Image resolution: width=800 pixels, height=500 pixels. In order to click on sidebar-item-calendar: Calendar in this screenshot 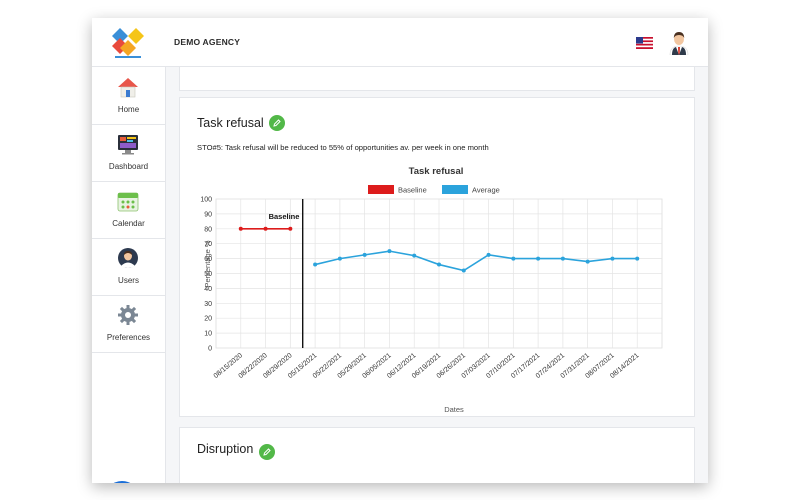, I will do `click(128, 210)`.